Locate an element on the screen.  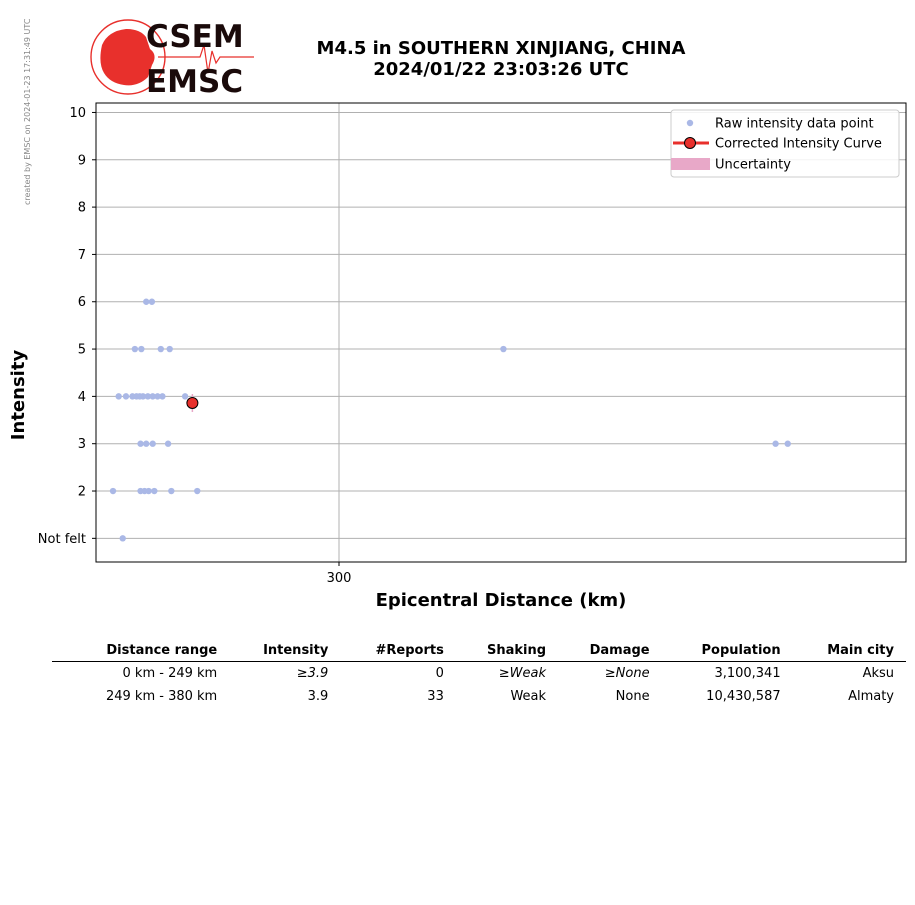
header-intensity: Intensity is located at coordinates (285, 651).